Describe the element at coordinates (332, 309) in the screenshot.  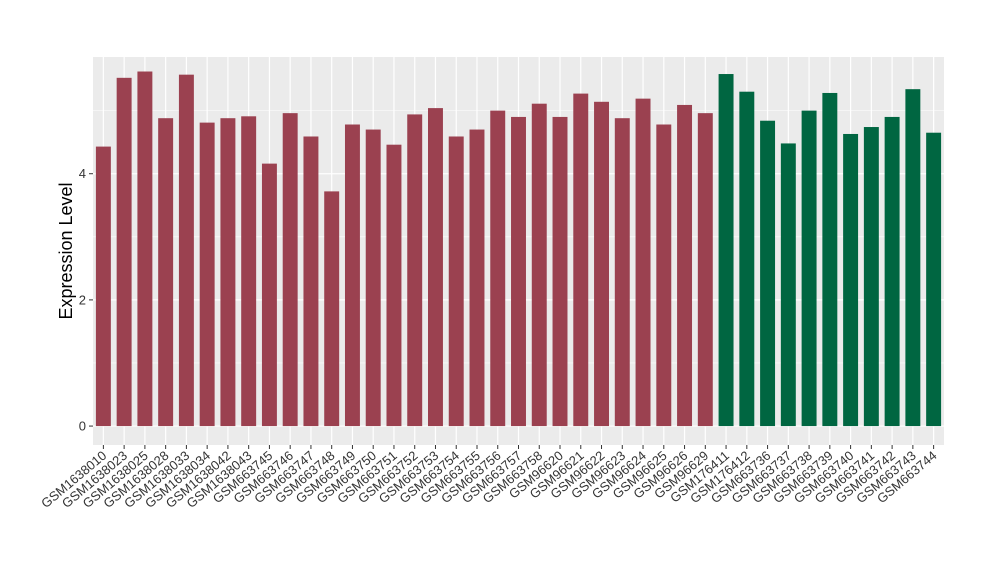
I see `bar-GSM663748` at that location.